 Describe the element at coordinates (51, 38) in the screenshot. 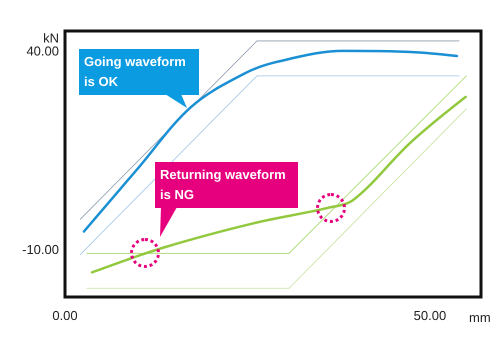

I see `y-axis-title: kN` at that location.